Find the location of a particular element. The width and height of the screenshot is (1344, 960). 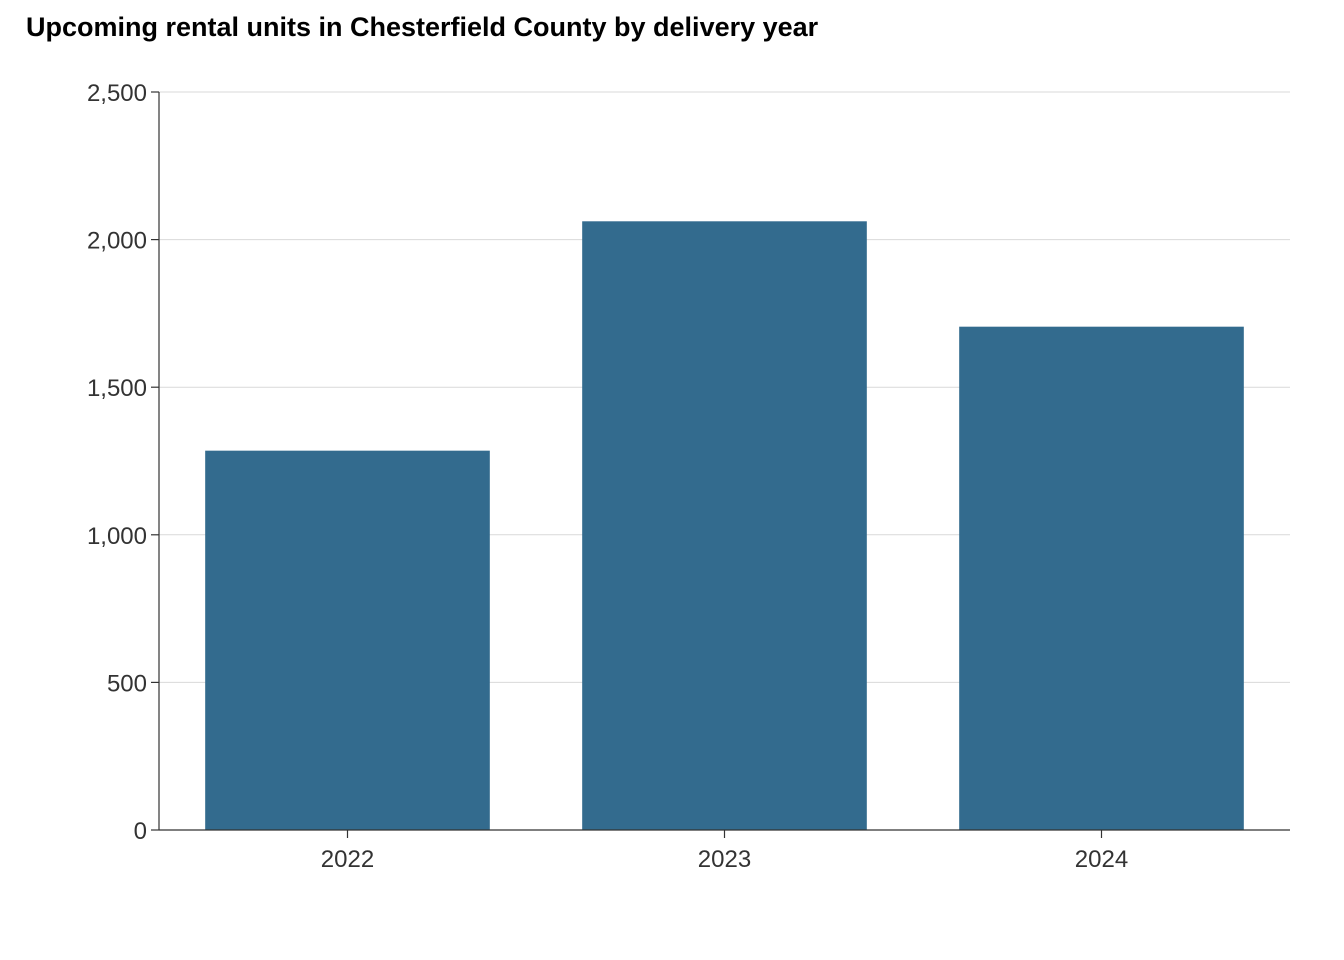

y-tick-label: 2,500 is located at coordinates (117, 93).